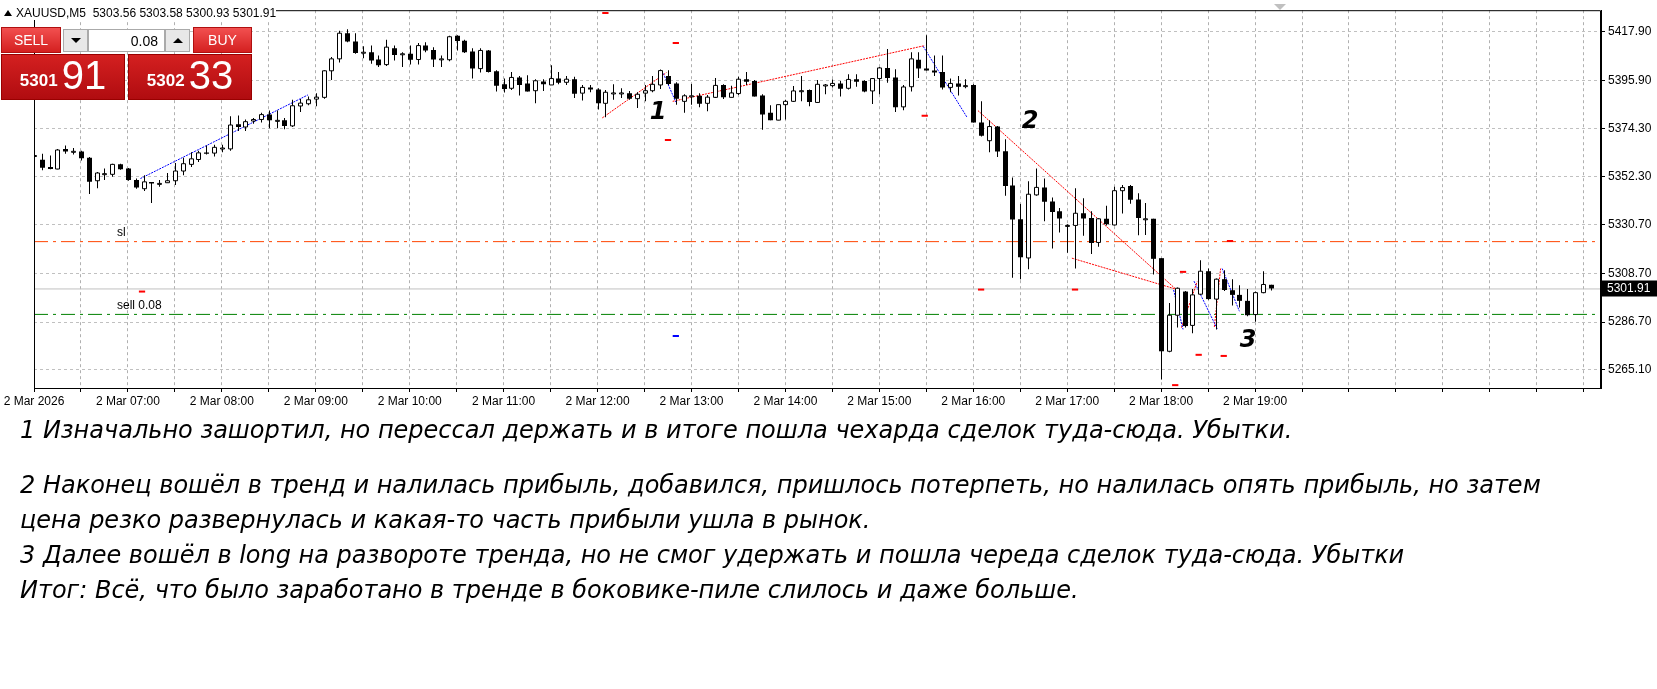 The width and height of the screenshot is (1657, 689). I want to click on annotation: 2, so click(1030, 120).